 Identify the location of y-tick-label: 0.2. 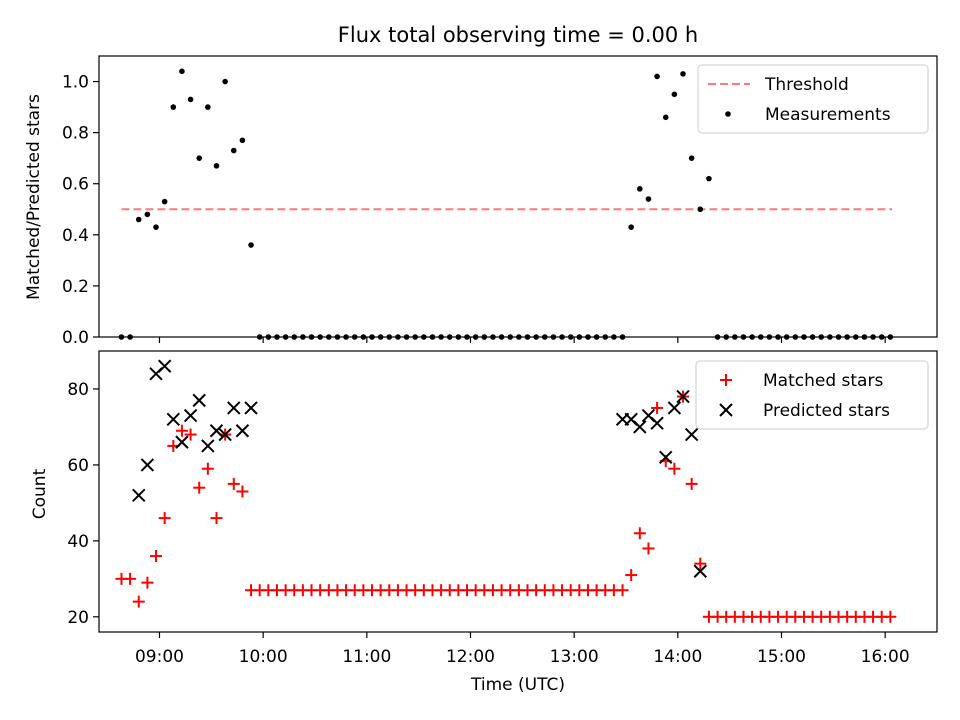
(75, 287).